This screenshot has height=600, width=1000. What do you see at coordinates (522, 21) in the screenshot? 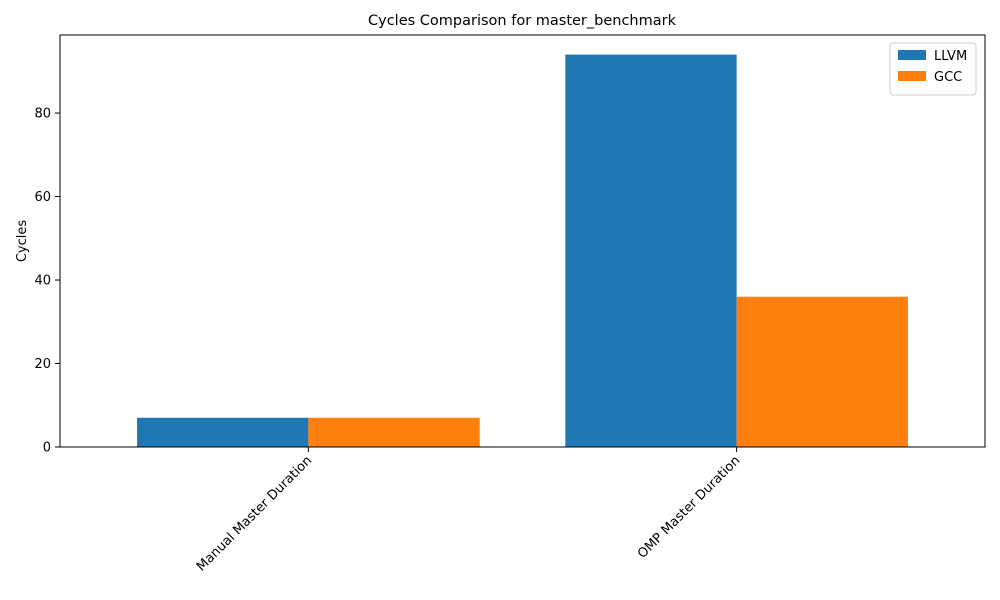
I see `chart-title: Cycles Comparison for master_benchmark` at bounding box center [522, 21].